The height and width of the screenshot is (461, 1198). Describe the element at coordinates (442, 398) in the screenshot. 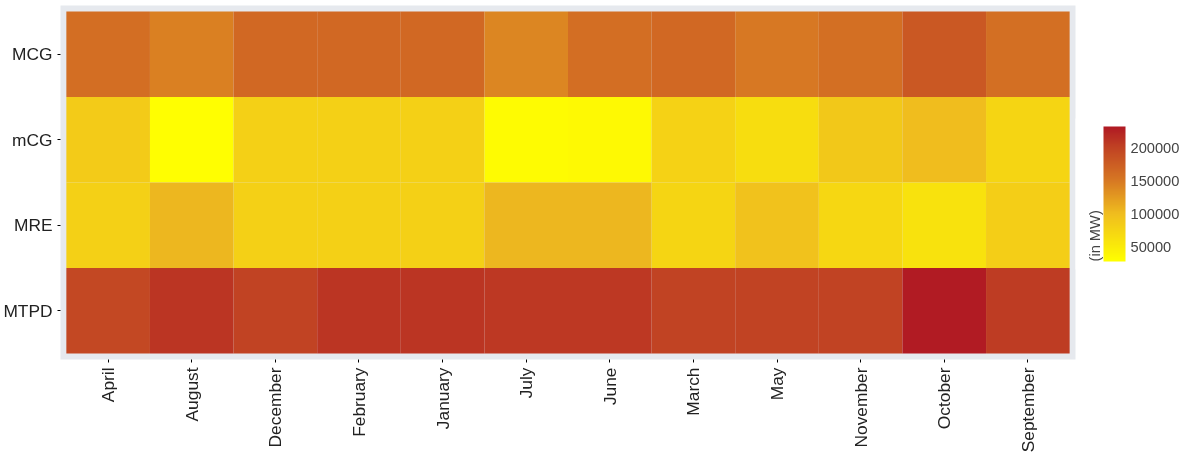

I see `x-tick-label: January` at that location.